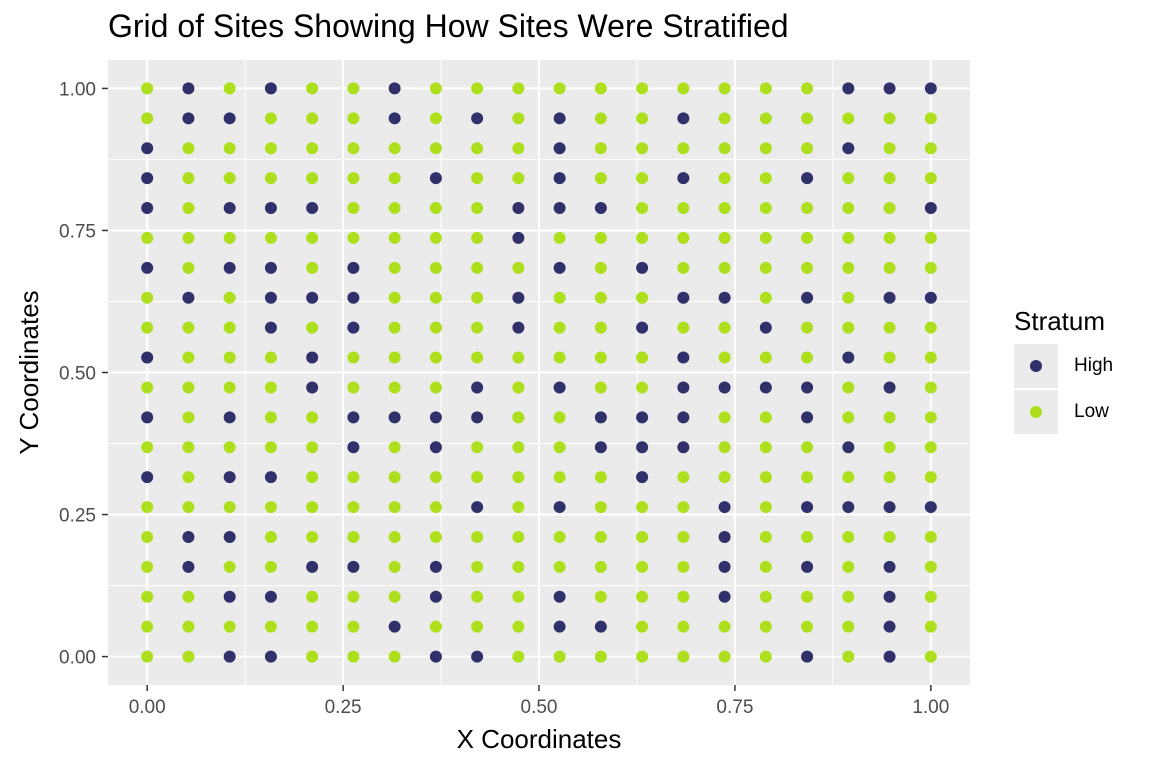 This screenshot has width=1152, height=768. I want to click on y-tick-label: 0.50, so click(77, 374).